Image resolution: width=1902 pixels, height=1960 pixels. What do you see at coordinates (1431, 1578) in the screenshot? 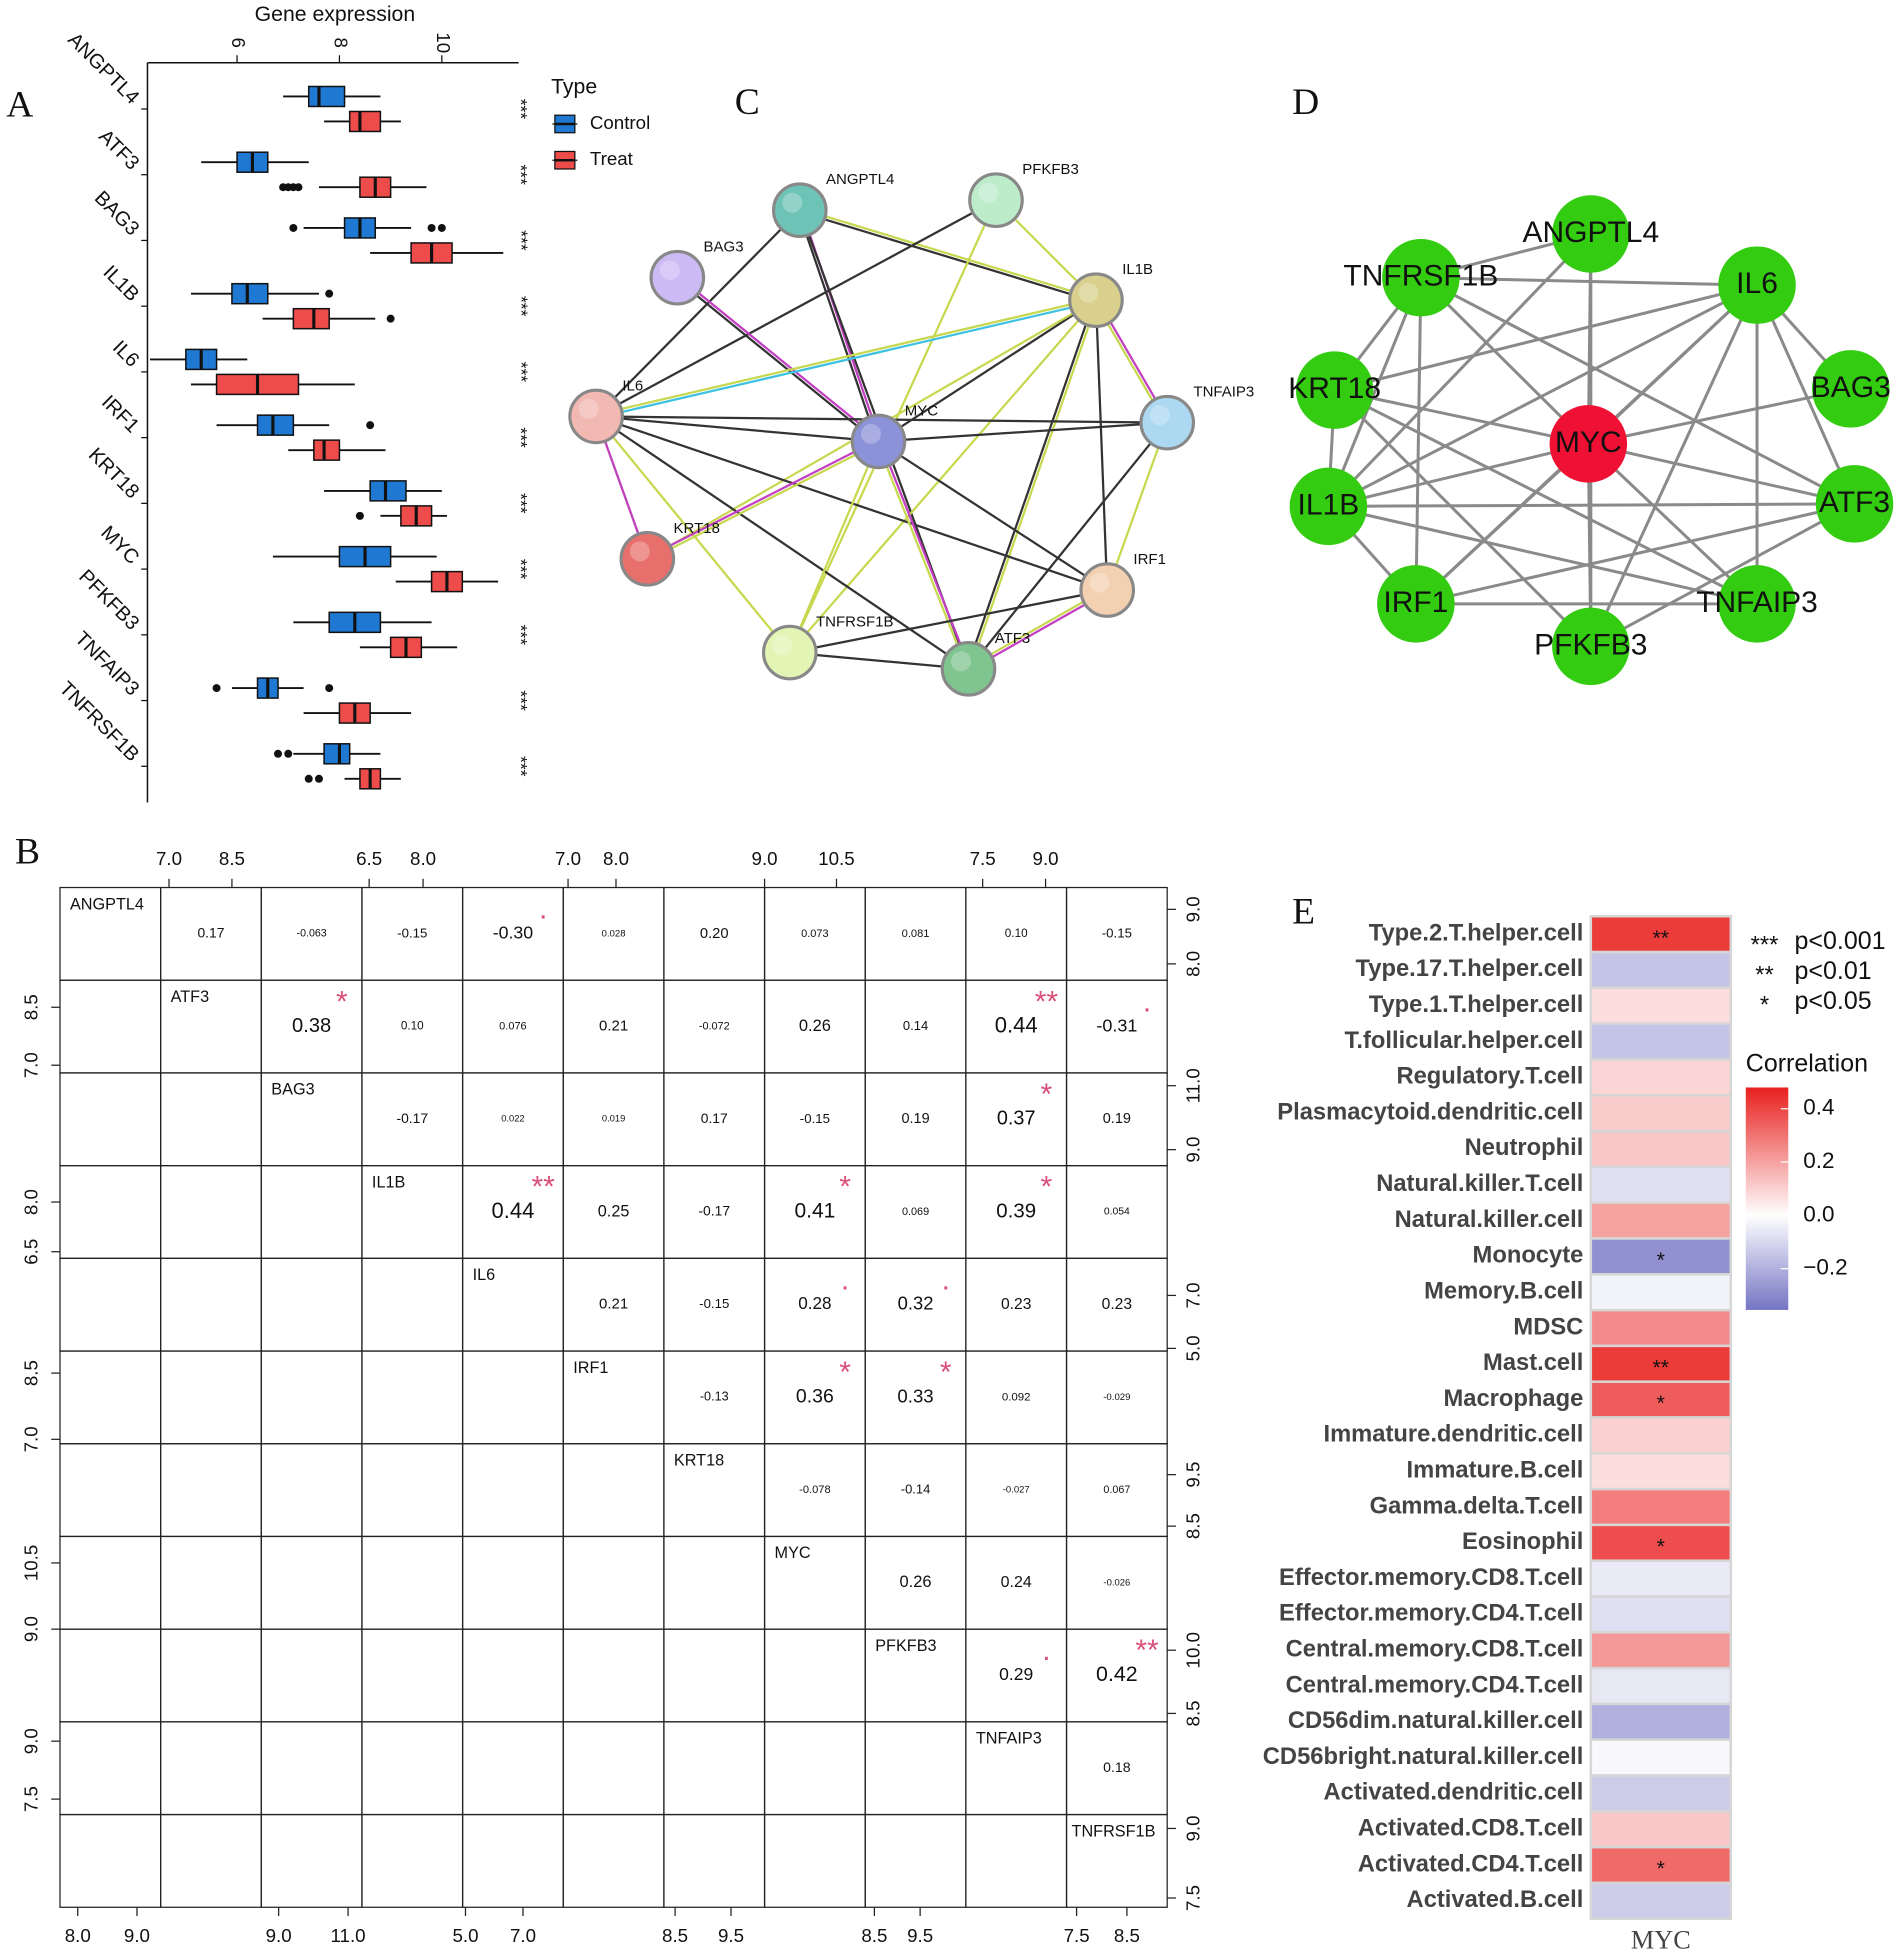
I see `y-tick-label: Effector.memory.CD8.T.cell` at bounding box center [1431, 1578].